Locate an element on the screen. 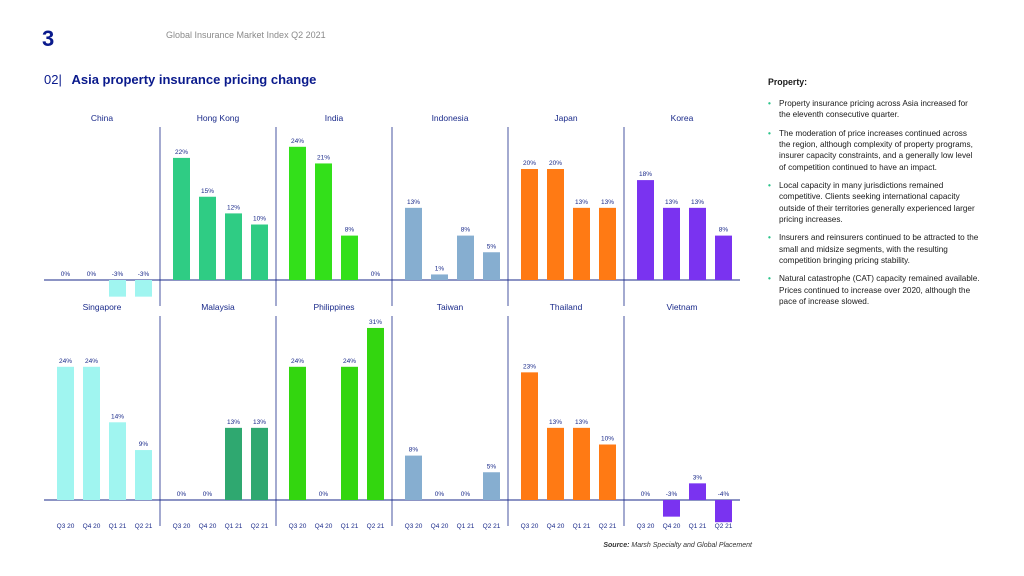 This screenshot has width=1024, height=576. tick-label-philippines-q4-20: Q4 20 is located at coordinates (324, 526).